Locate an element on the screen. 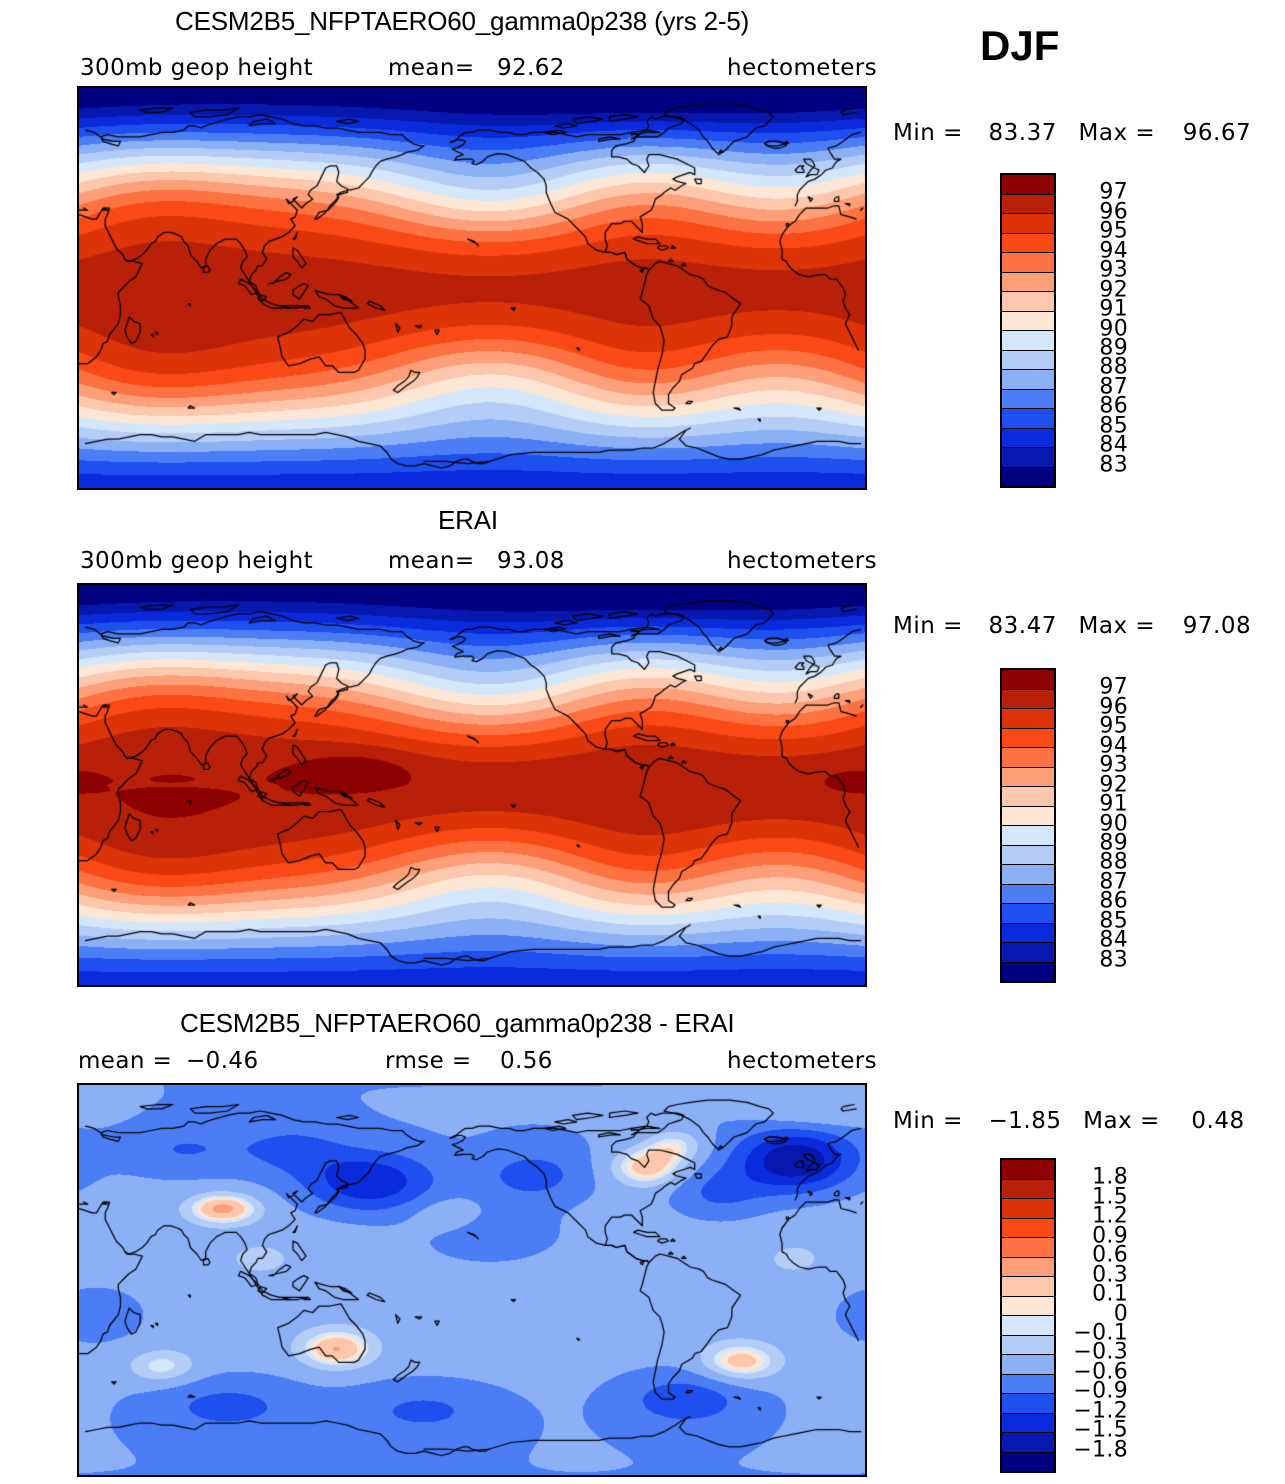 This screenshot has height=1484, width=1285. panel-3-rmse-value: 0.56 is located at coordinates (526, 1061).